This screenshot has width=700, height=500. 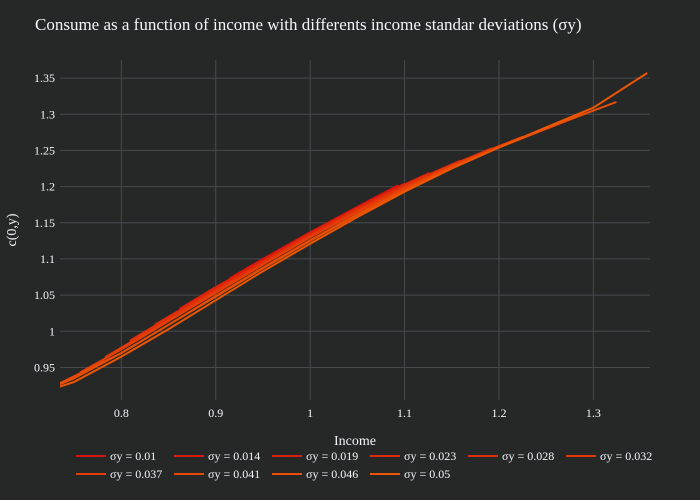 I want to click on legend-item: σy = 0.05, so click(x=410, y=474).